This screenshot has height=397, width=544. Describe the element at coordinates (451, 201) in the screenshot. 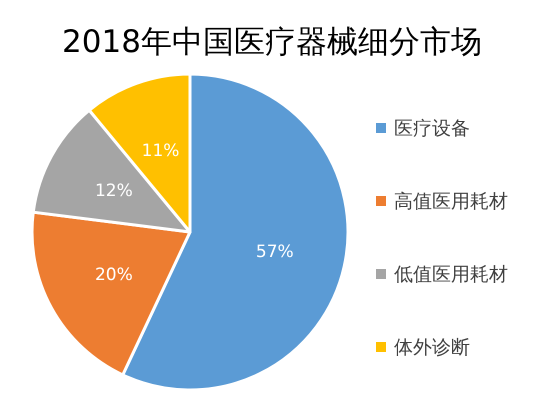

I see `legend-label: 高值医用耗材` at that location.